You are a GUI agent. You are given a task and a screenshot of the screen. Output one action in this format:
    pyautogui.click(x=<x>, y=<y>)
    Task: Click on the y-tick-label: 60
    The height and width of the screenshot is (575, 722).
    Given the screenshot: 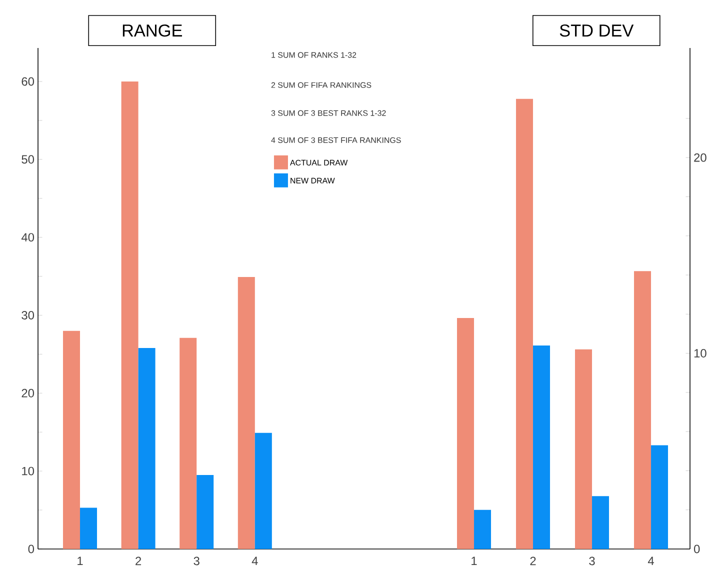 What is the action you would take?
    pyautogui.click(x=28, y=81)
    